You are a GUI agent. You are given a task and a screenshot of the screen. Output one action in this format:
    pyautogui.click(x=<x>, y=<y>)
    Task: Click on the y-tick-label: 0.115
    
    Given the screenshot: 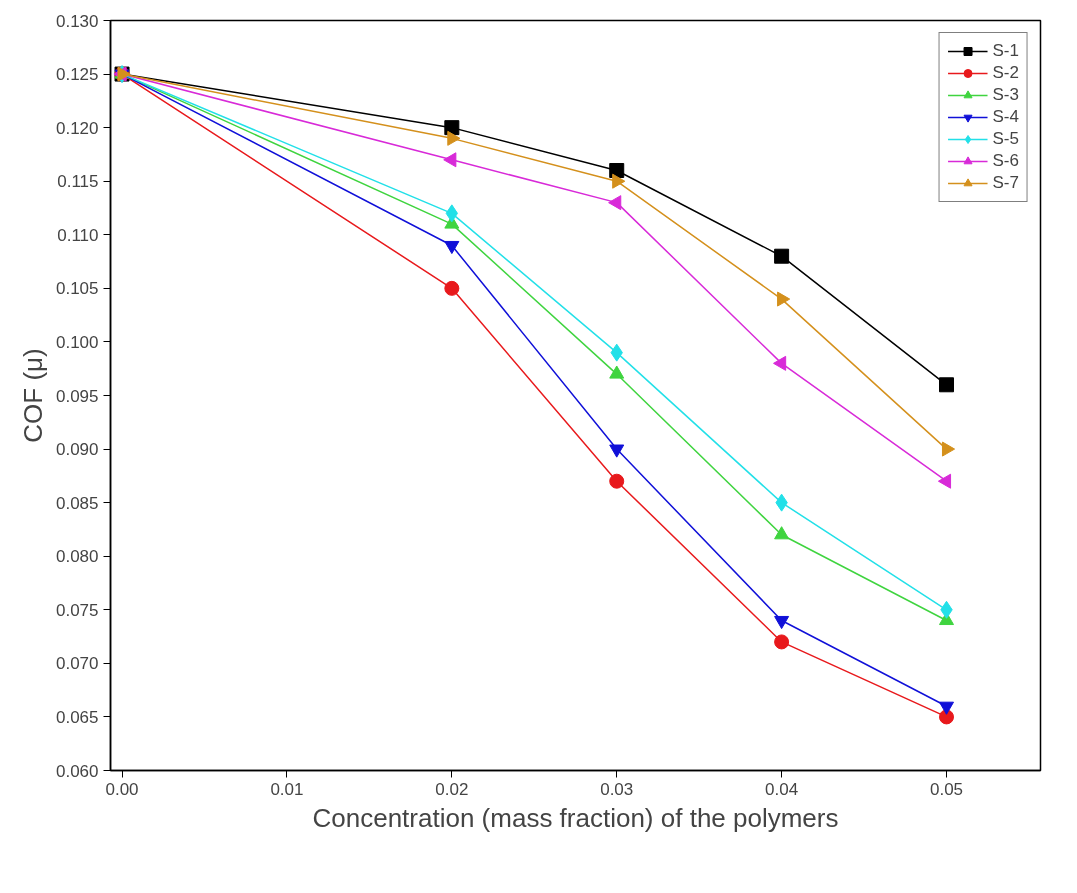 What is the action you would take?
    pyautogui.click(x=78, y=182)
    